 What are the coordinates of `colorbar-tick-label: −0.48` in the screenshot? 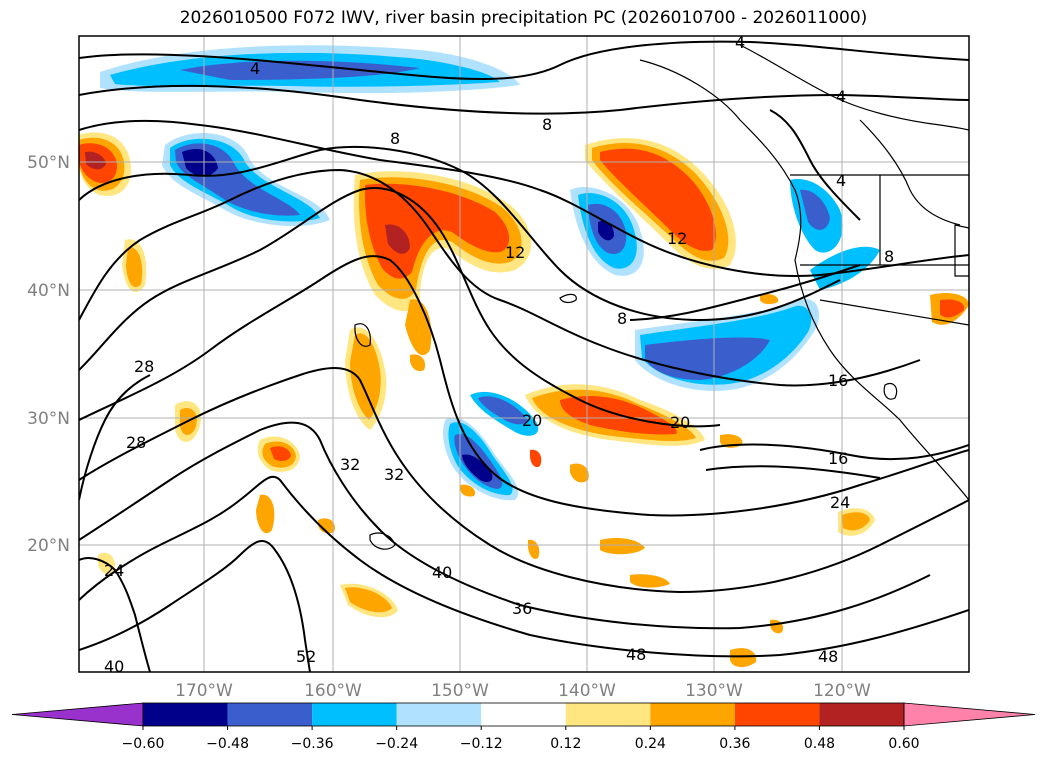 It's located at (227, 744).